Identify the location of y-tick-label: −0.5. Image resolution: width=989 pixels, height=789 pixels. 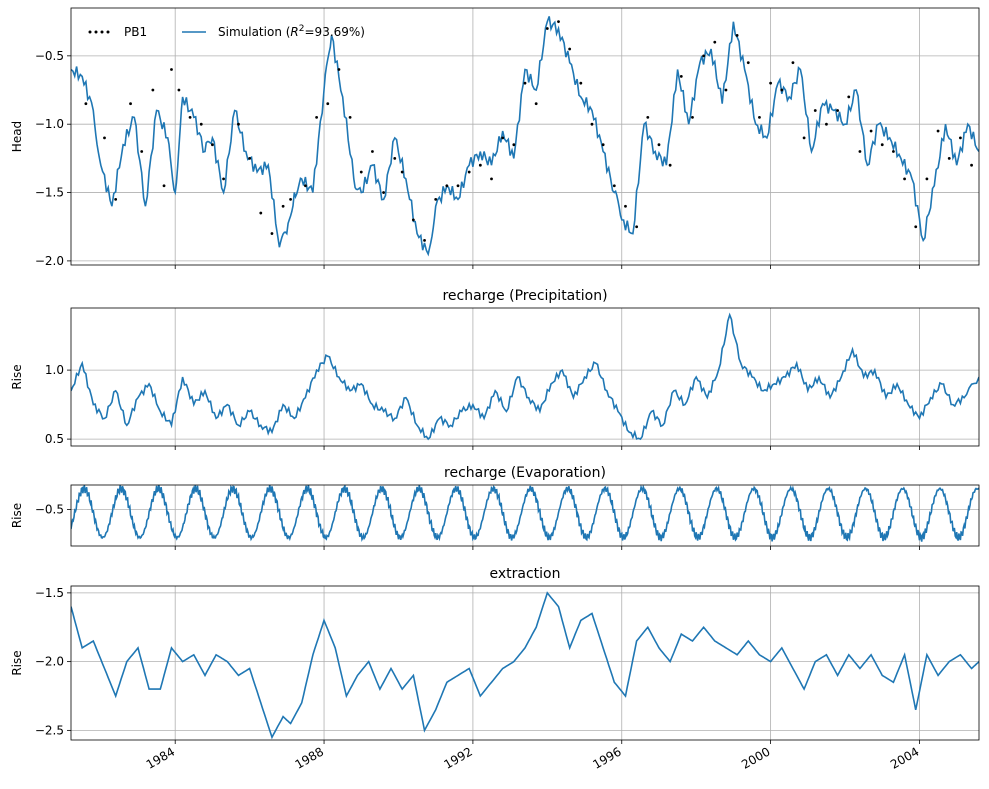
(49, 56).